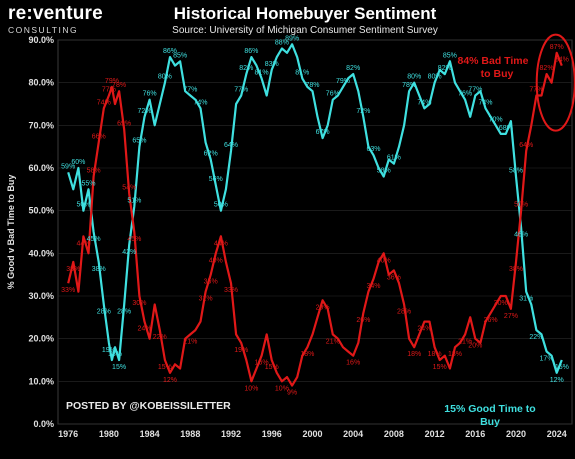 Image resolution: width=575 pixels, height=459 pixels. Describe the element at coordinates (292, 393) in the screenshot. I see `data-label: 9%` at that location.